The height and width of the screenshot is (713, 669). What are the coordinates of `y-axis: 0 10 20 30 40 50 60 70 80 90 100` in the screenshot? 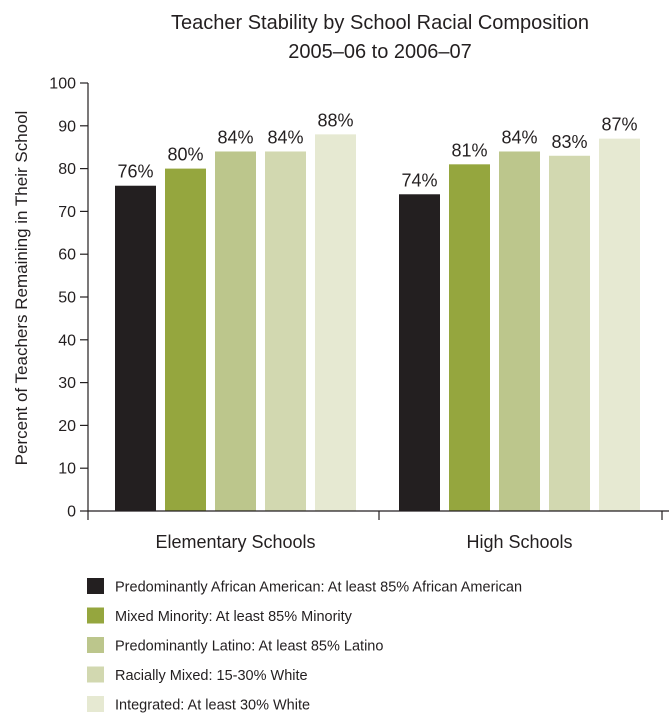 It's located at (69, 298).